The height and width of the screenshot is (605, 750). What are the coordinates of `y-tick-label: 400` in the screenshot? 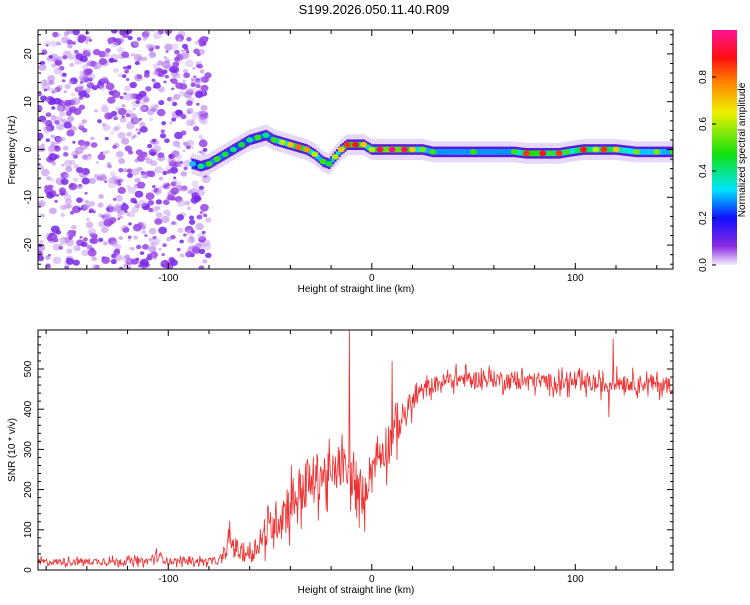 It's located at (28, 408).